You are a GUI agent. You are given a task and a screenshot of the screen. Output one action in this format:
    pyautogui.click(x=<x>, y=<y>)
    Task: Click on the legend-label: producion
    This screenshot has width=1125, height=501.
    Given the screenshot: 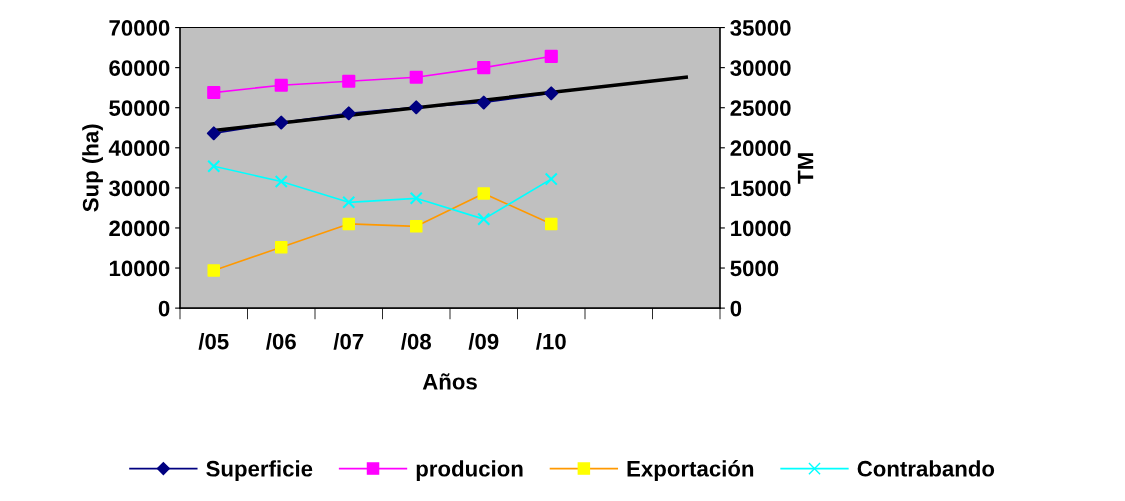 What is the action you would take?
    pyautogui.click(x=469, y=470)
    